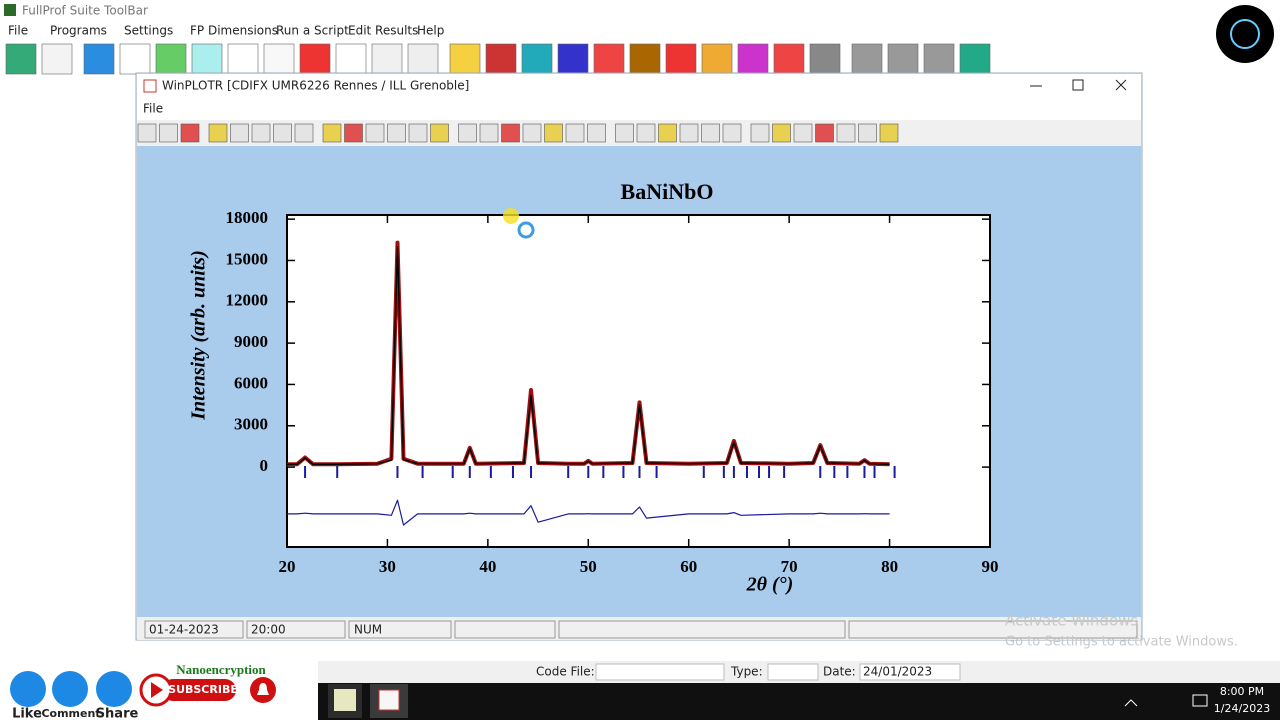  What do you see at coordinates (251, 424) in the screenshot?
I see `y-tick-label: 3000` at bounding box center [251, 424].